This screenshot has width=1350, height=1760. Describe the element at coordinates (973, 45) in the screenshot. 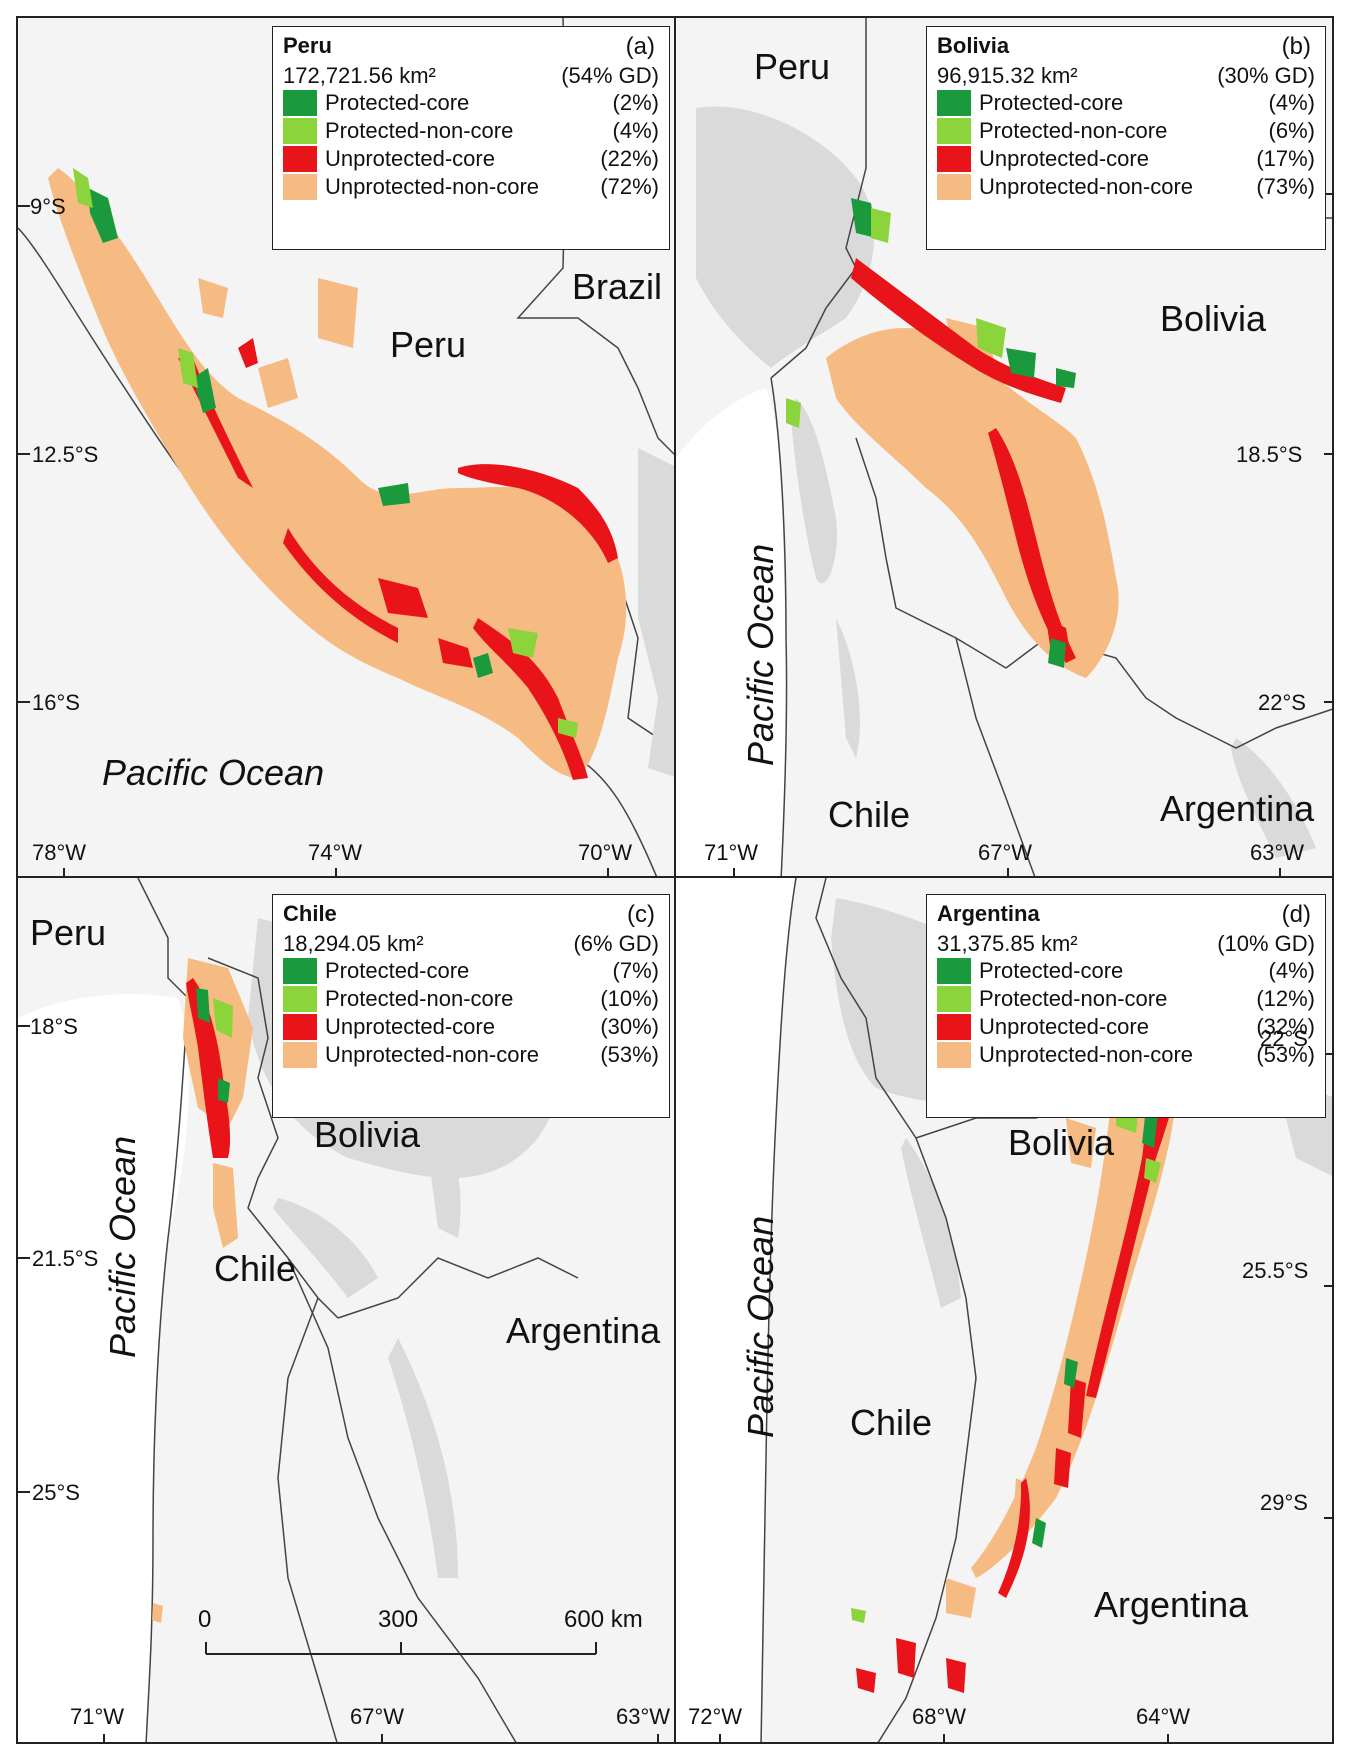

I see `legend-title: Bolivia` at that location.